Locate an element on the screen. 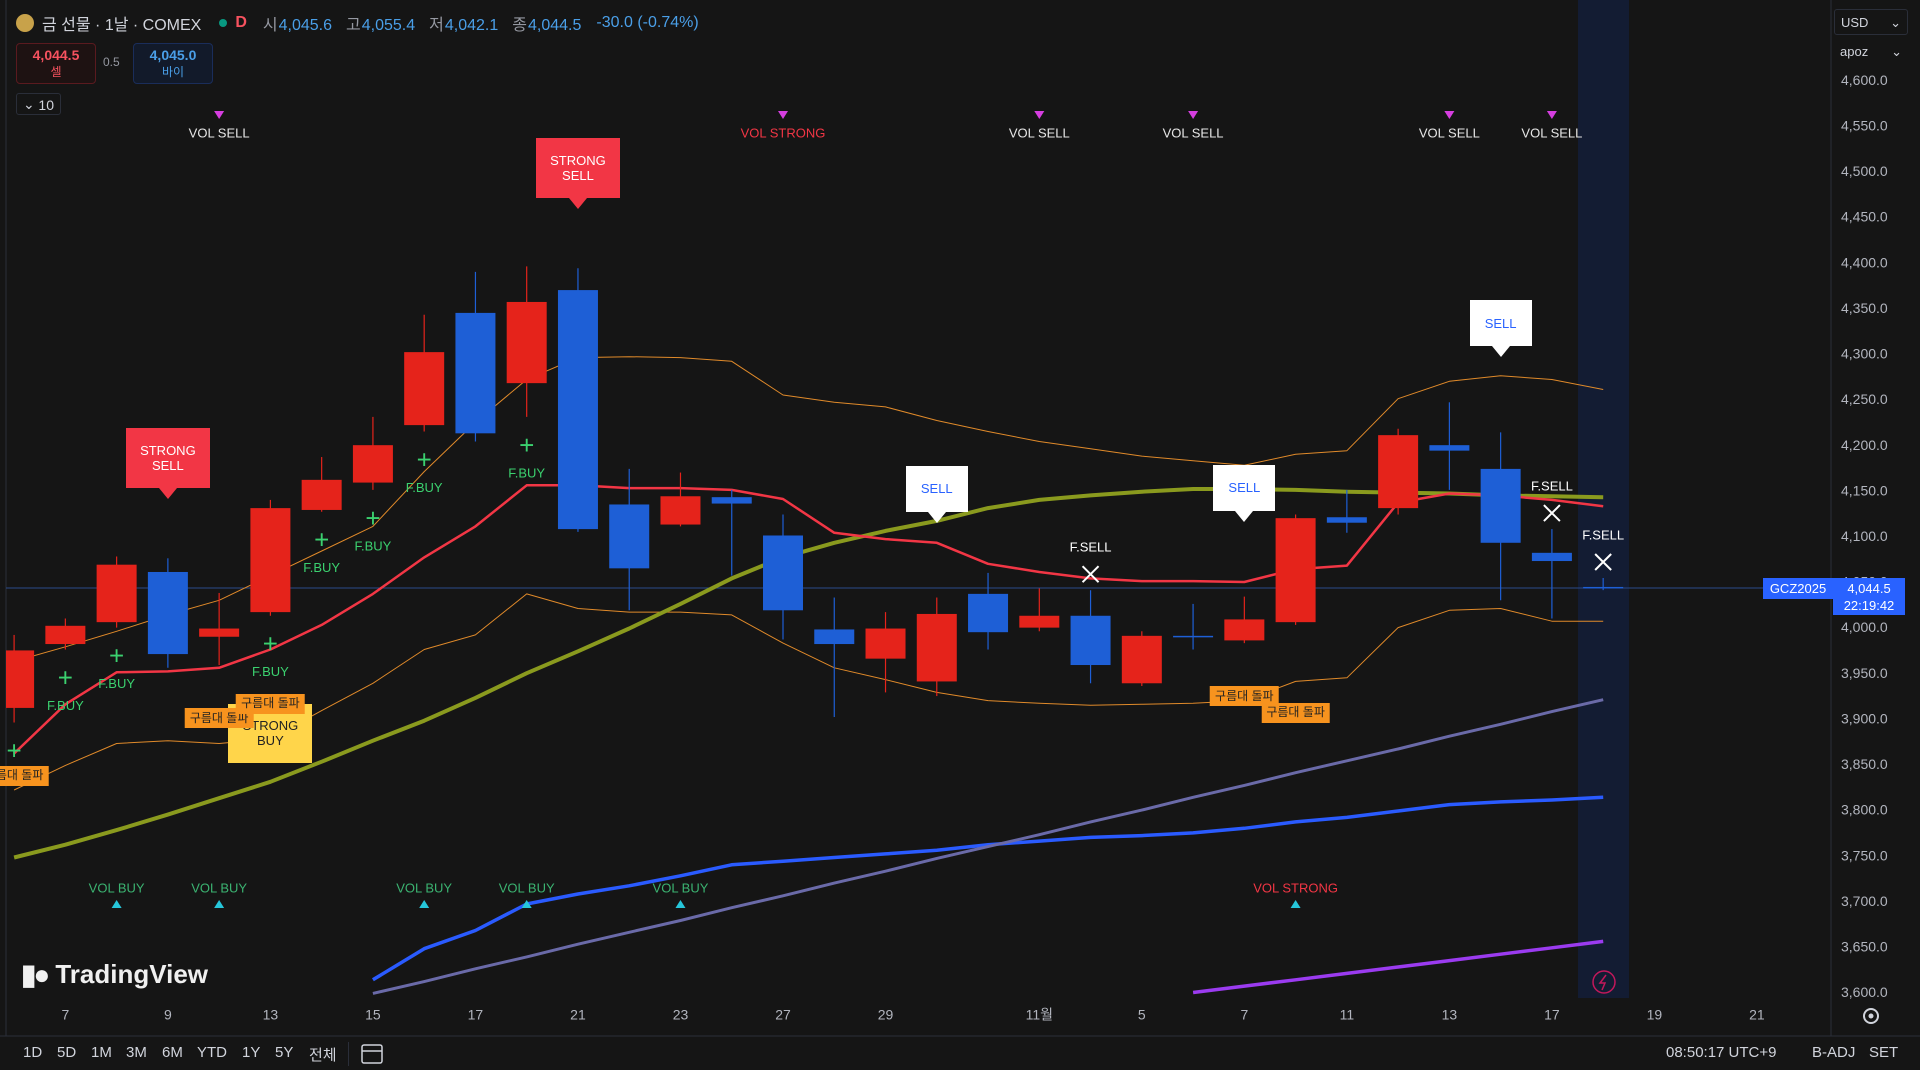 The width and height of the screenshot is (1920, 1070). y-tick-label: 3,800.0 is located at coordinates (1864, 810).